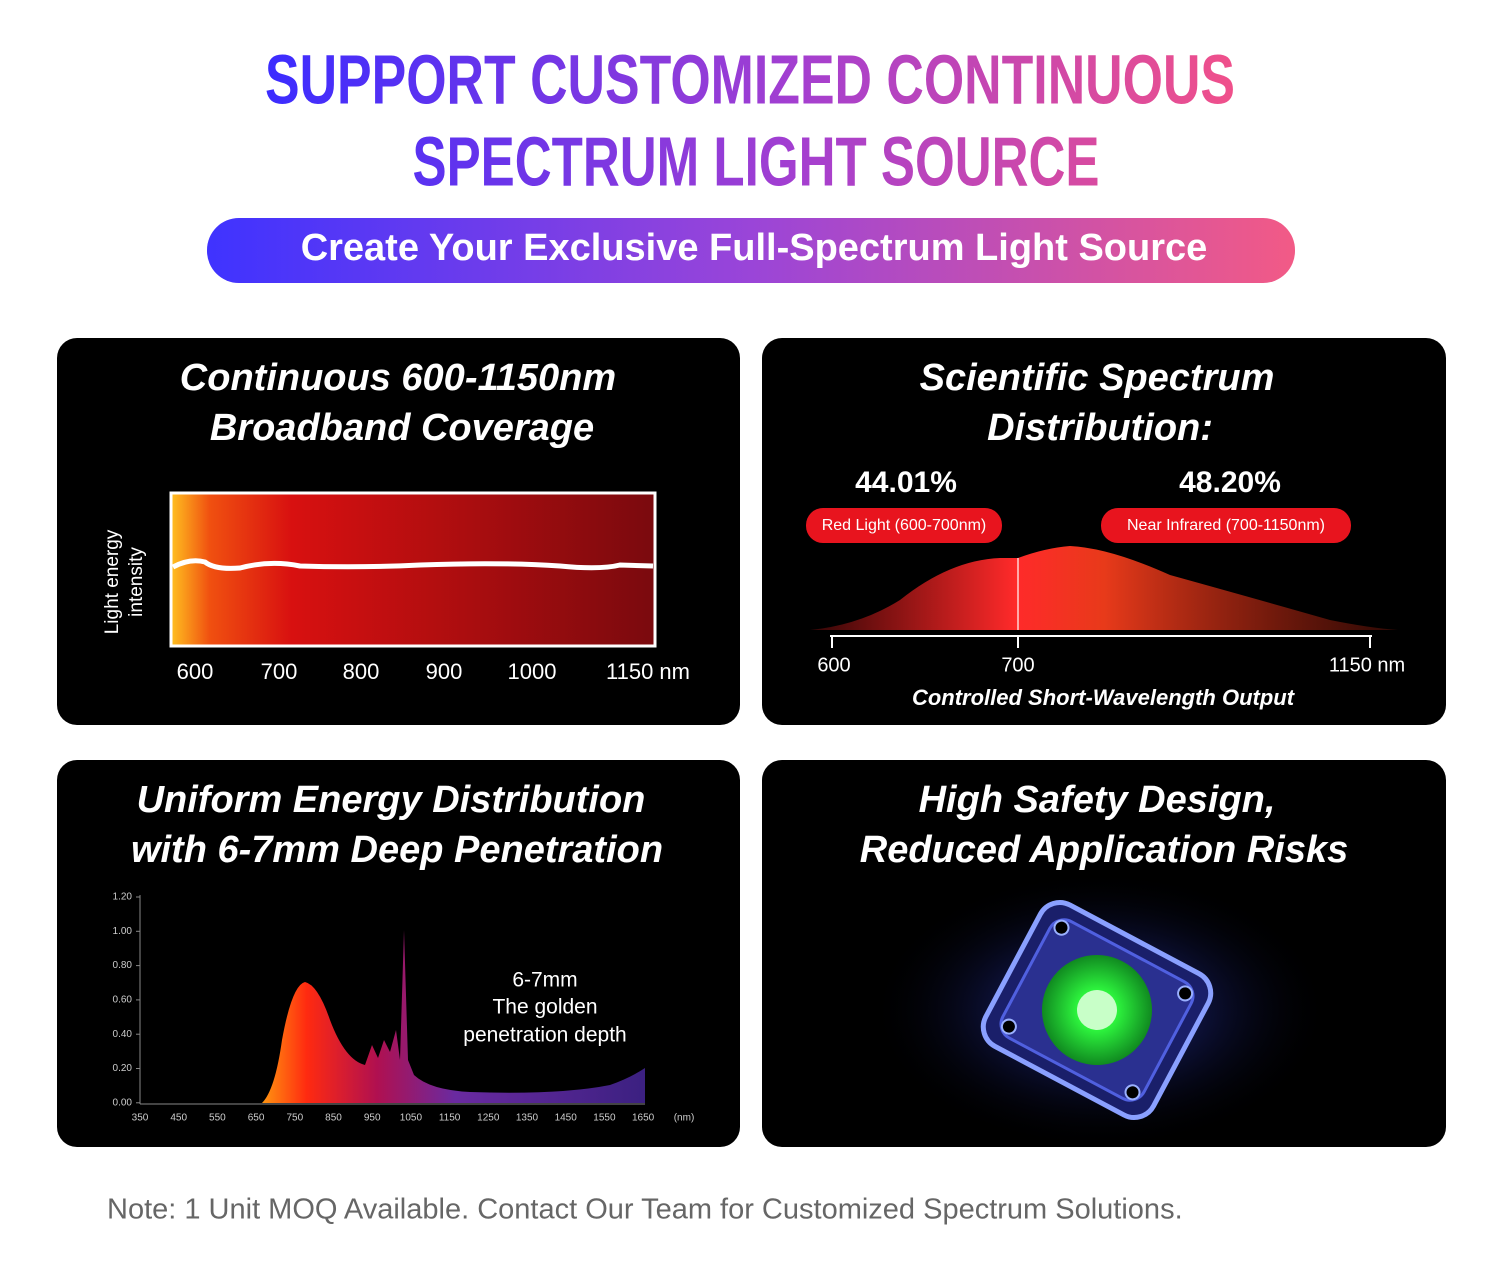 This screenshot has height=1266, width=1500. I want to click on panel-title: with 6-7mm Deep Penetration, so click(397, 850).